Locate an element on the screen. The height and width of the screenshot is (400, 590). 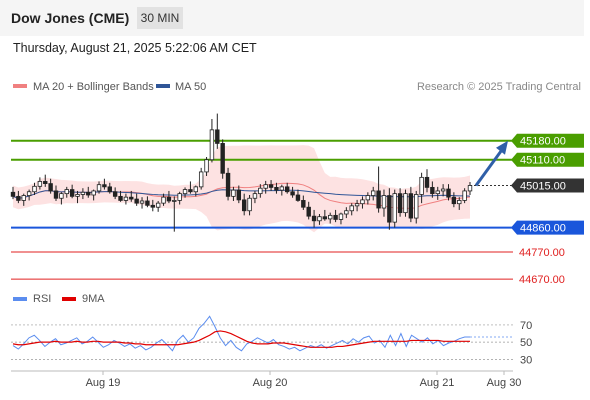
level-label-support: 44860.00 is located at coordinates (543, 229).